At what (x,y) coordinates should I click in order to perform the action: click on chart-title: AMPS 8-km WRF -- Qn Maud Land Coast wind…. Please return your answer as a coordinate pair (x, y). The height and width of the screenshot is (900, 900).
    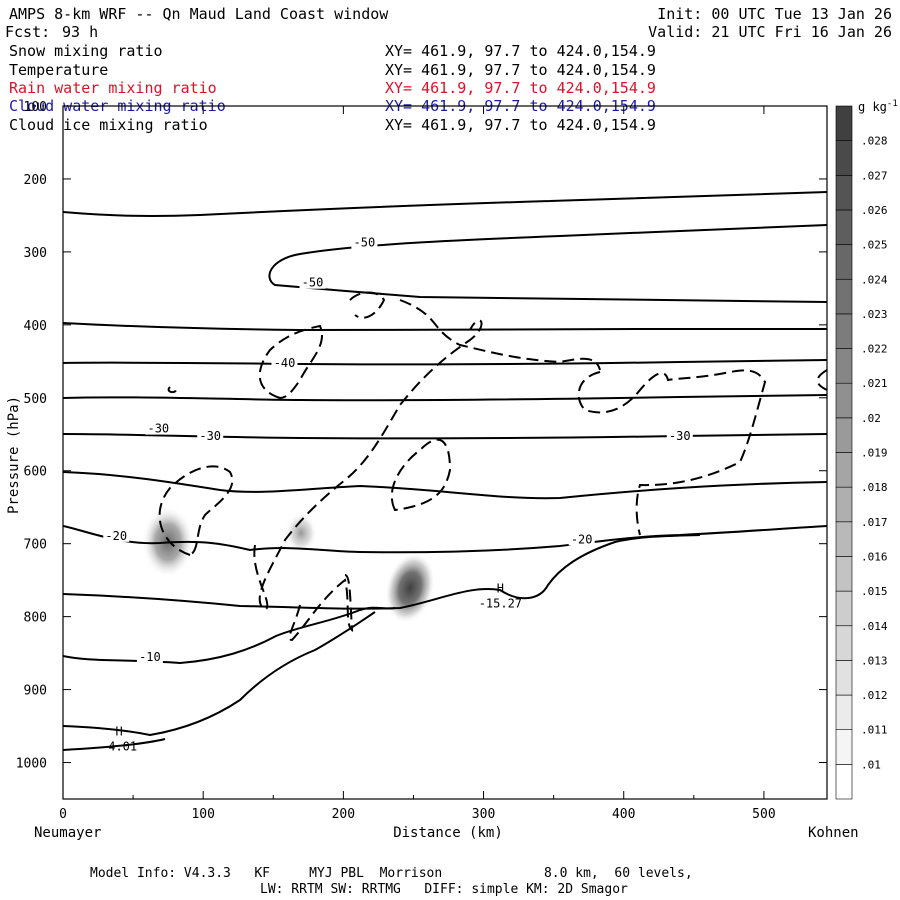
    Looking at the image, I should click on (199, 14).